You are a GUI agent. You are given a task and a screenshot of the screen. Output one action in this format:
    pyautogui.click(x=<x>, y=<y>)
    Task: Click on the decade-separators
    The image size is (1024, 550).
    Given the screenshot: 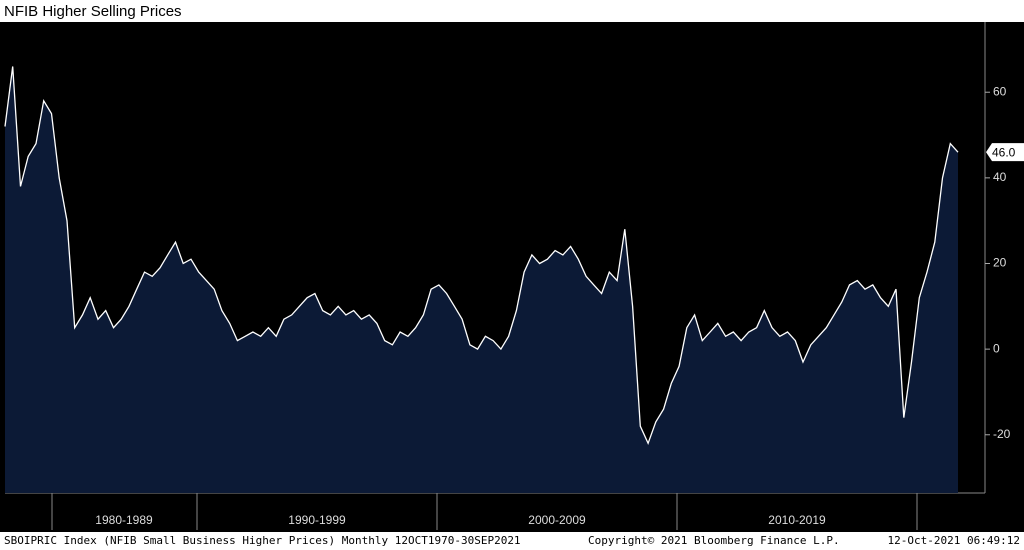 What is the action you would take?
    pyautogui.click(x=484, y=511)
    